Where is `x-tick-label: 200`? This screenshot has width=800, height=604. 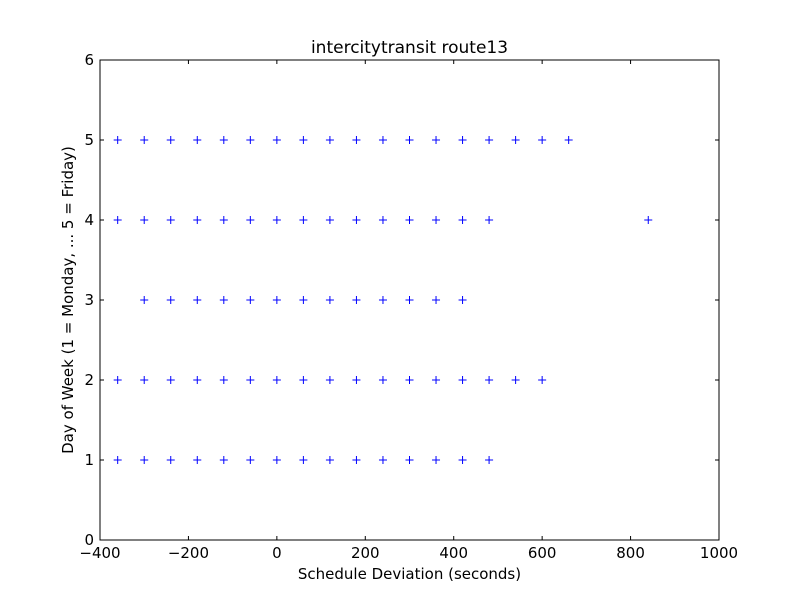 x-tick-label: 200 is located at coordinates (365, 553).